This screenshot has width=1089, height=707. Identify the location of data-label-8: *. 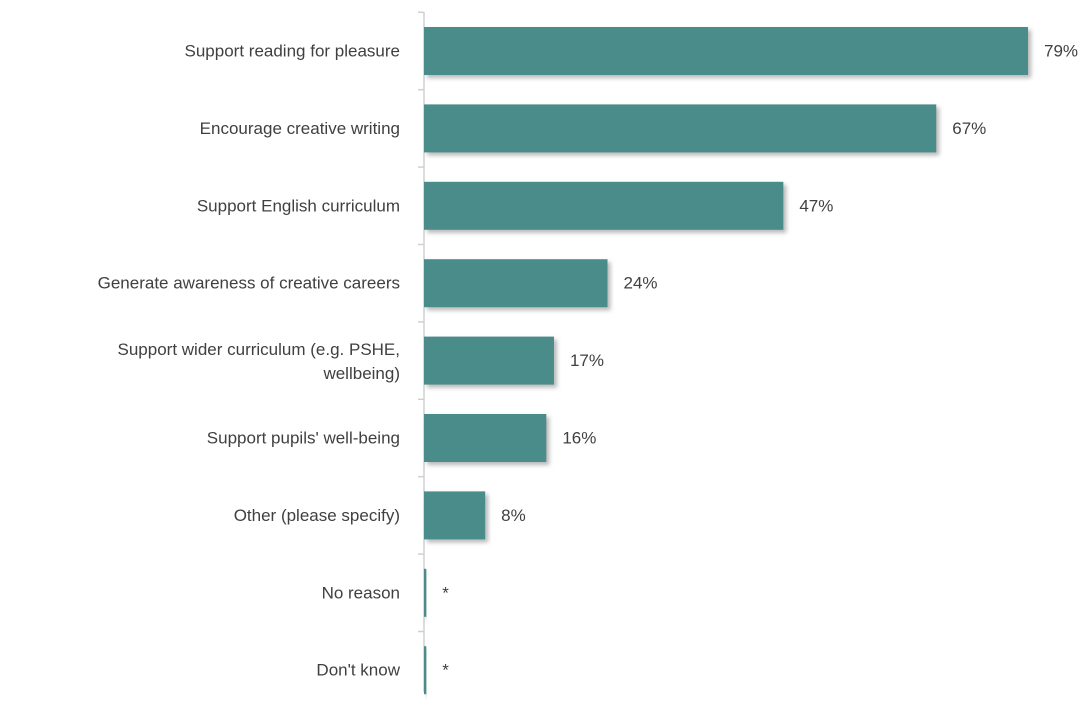
(445, 670).